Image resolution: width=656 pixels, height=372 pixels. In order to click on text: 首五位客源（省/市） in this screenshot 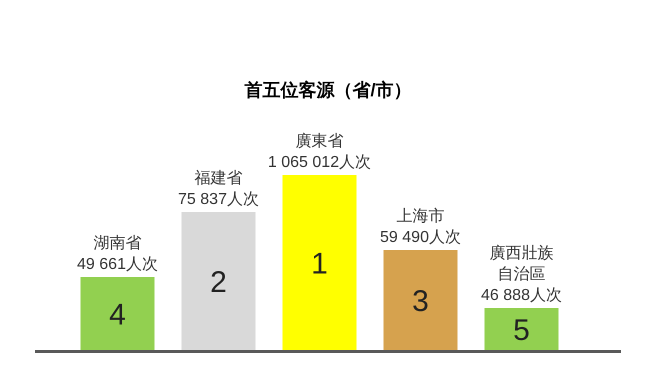, I will do `click(327, 90)`.